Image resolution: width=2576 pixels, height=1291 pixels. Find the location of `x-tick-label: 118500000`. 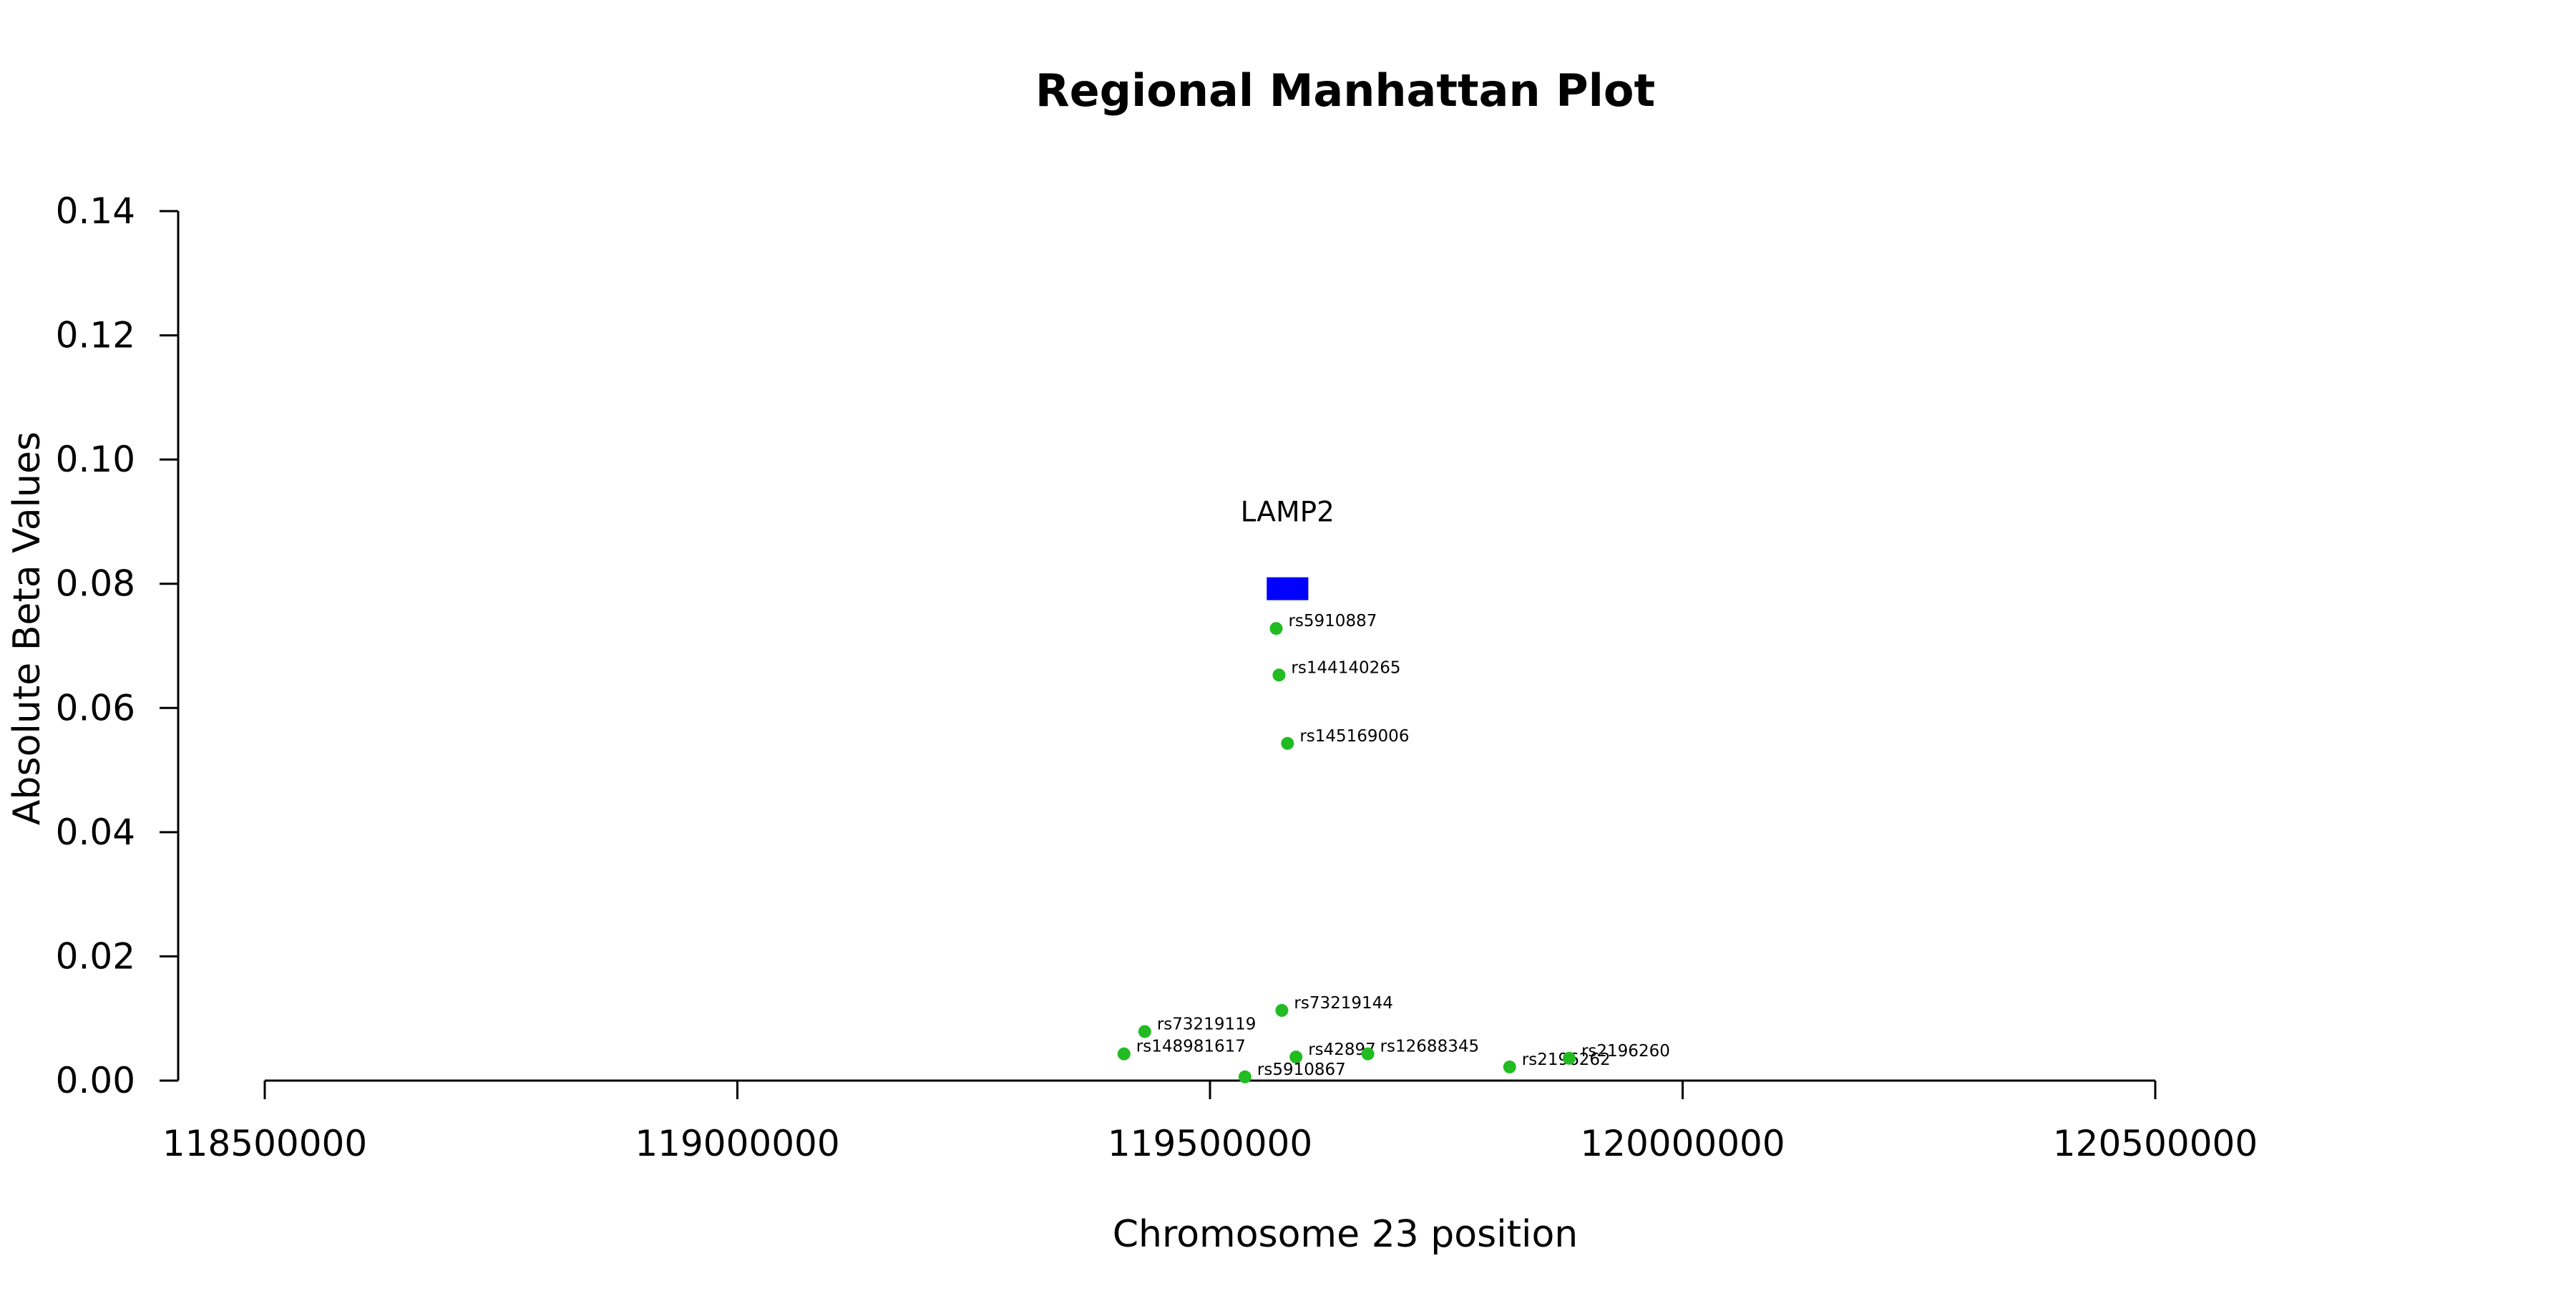

x-tick-label: 118500000 is located at coordinates (264, 1143).